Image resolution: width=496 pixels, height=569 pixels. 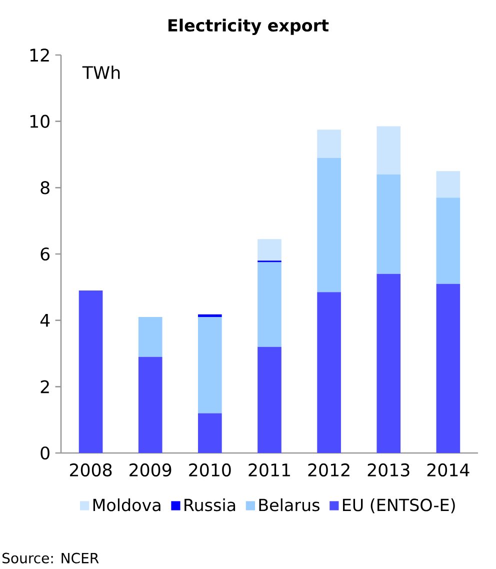 I want to click on x-tick-label: 2012, so click(x=329, y=470).